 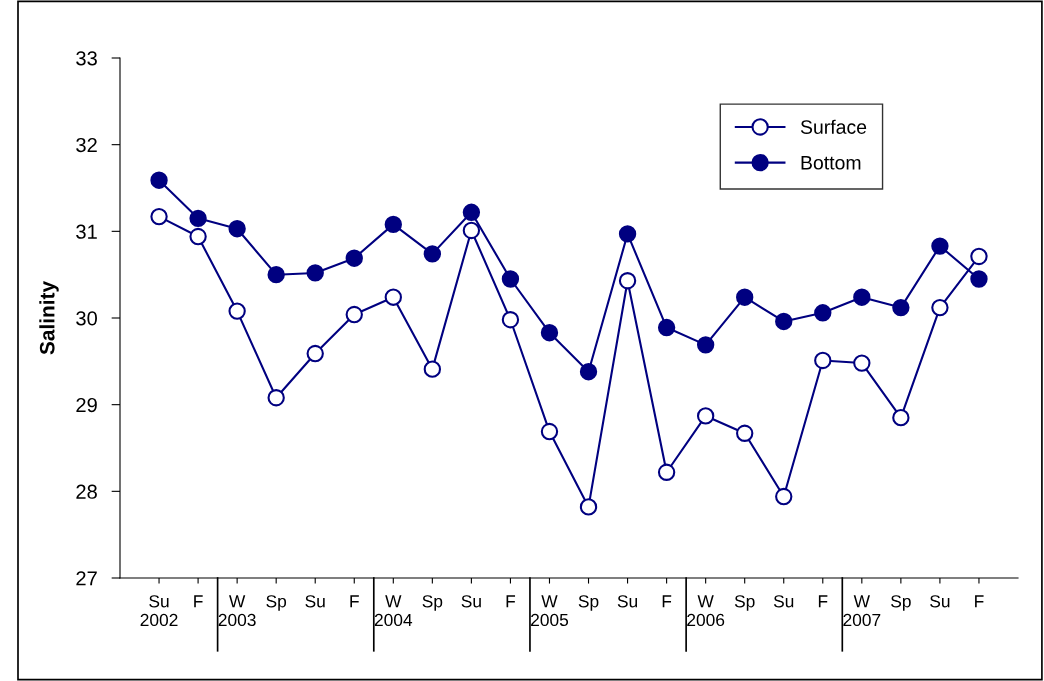 What do you see at coordinates (237, 611) in the screenshot?
I see `x-tick-label: W 2003` at bounding box center [237, 611].